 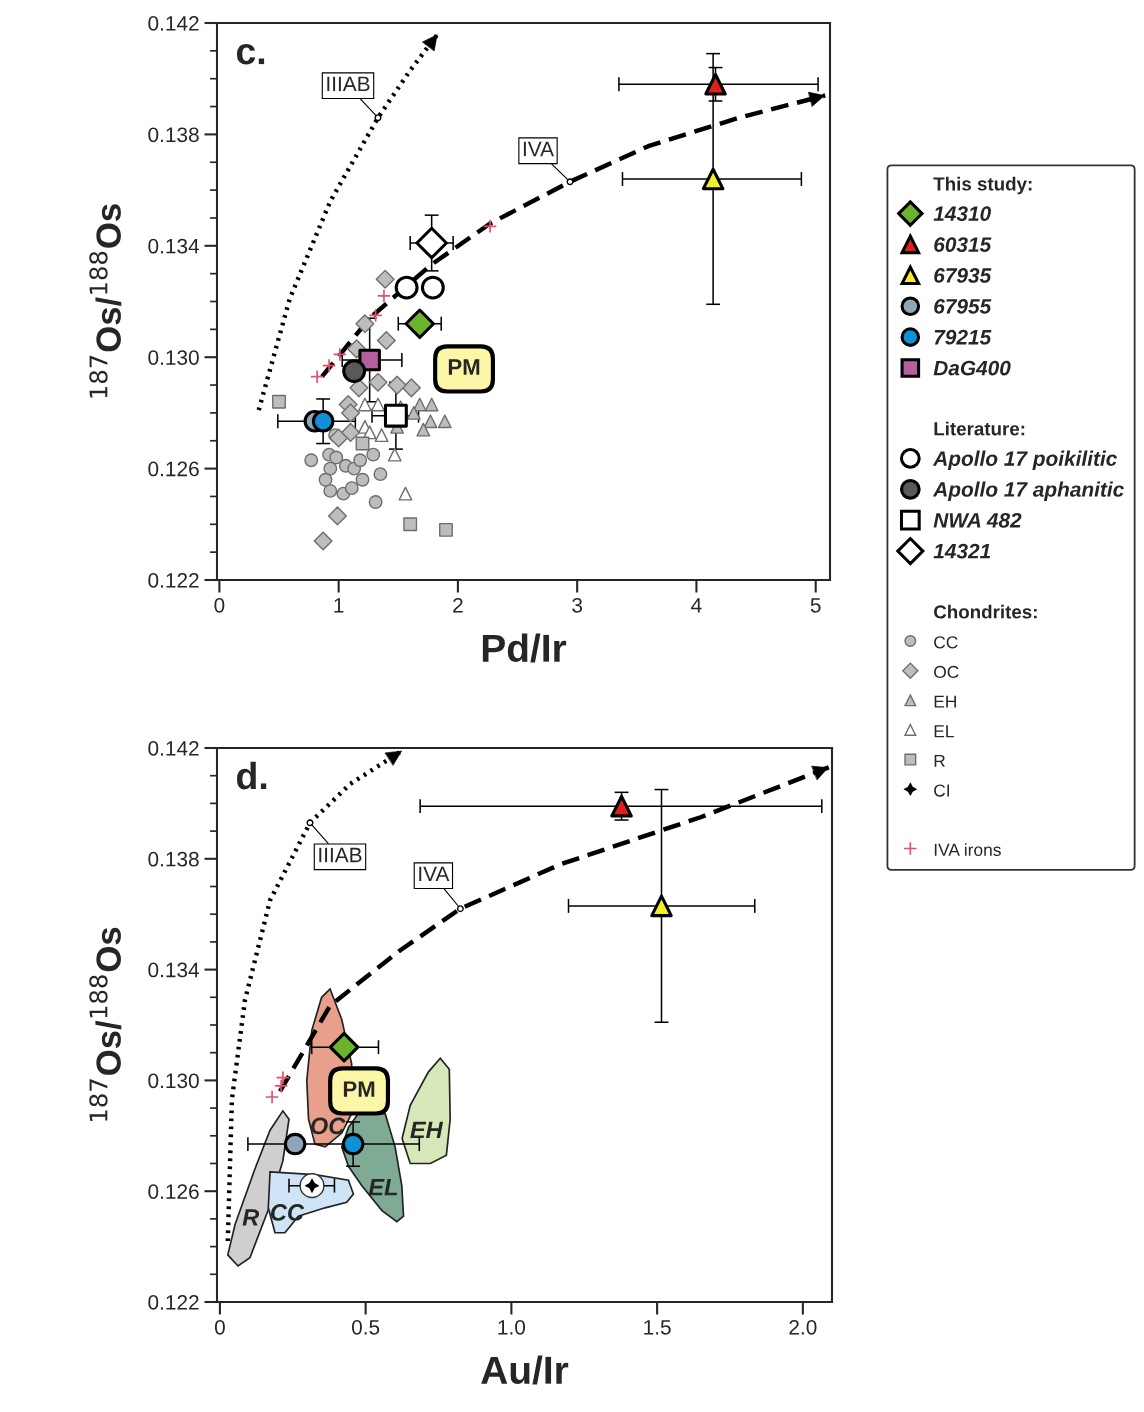 What do you see at coordinates (251, 1217) in the screenshot?
I see `series-label: R` at bounding box center [251, 1217].